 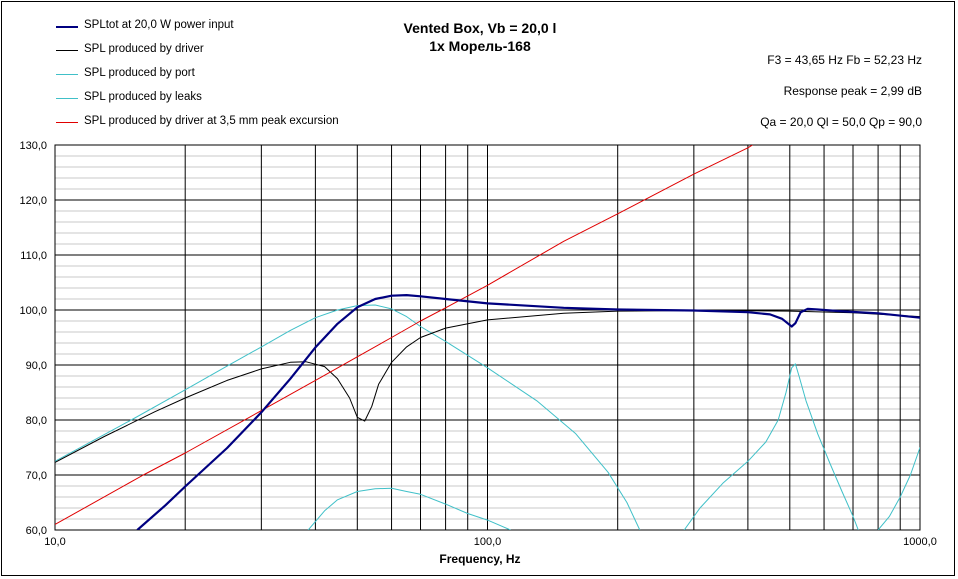 I want to click on legend-swatch-excursion, so click(x=67, y=122).